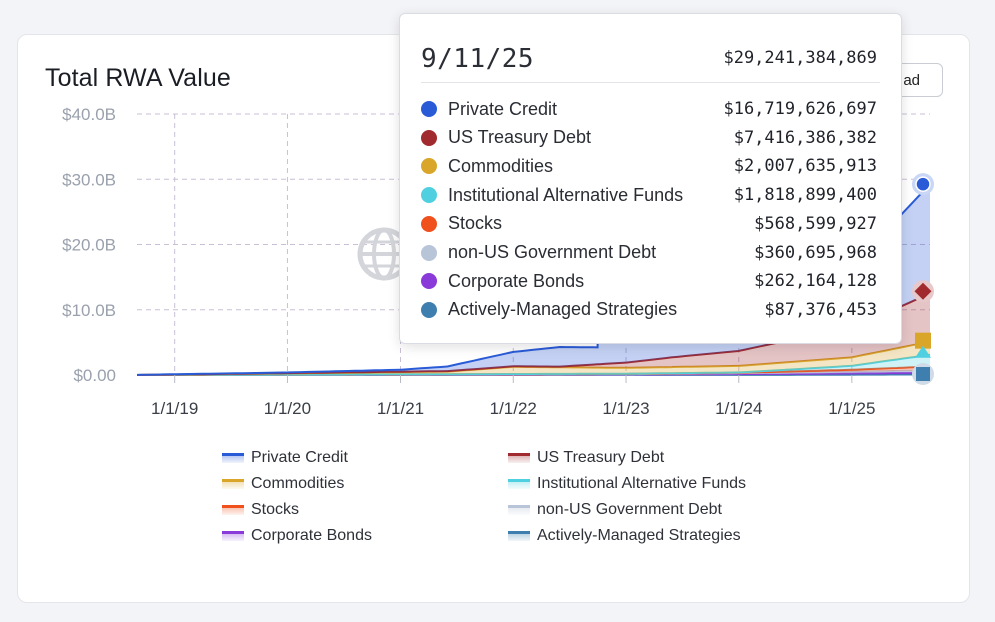 This screenshot has height=622, width=995. Describe the element at coordinates (89, 310) in the screenshot. I see `y-tick-label: $10.0B` at that location.